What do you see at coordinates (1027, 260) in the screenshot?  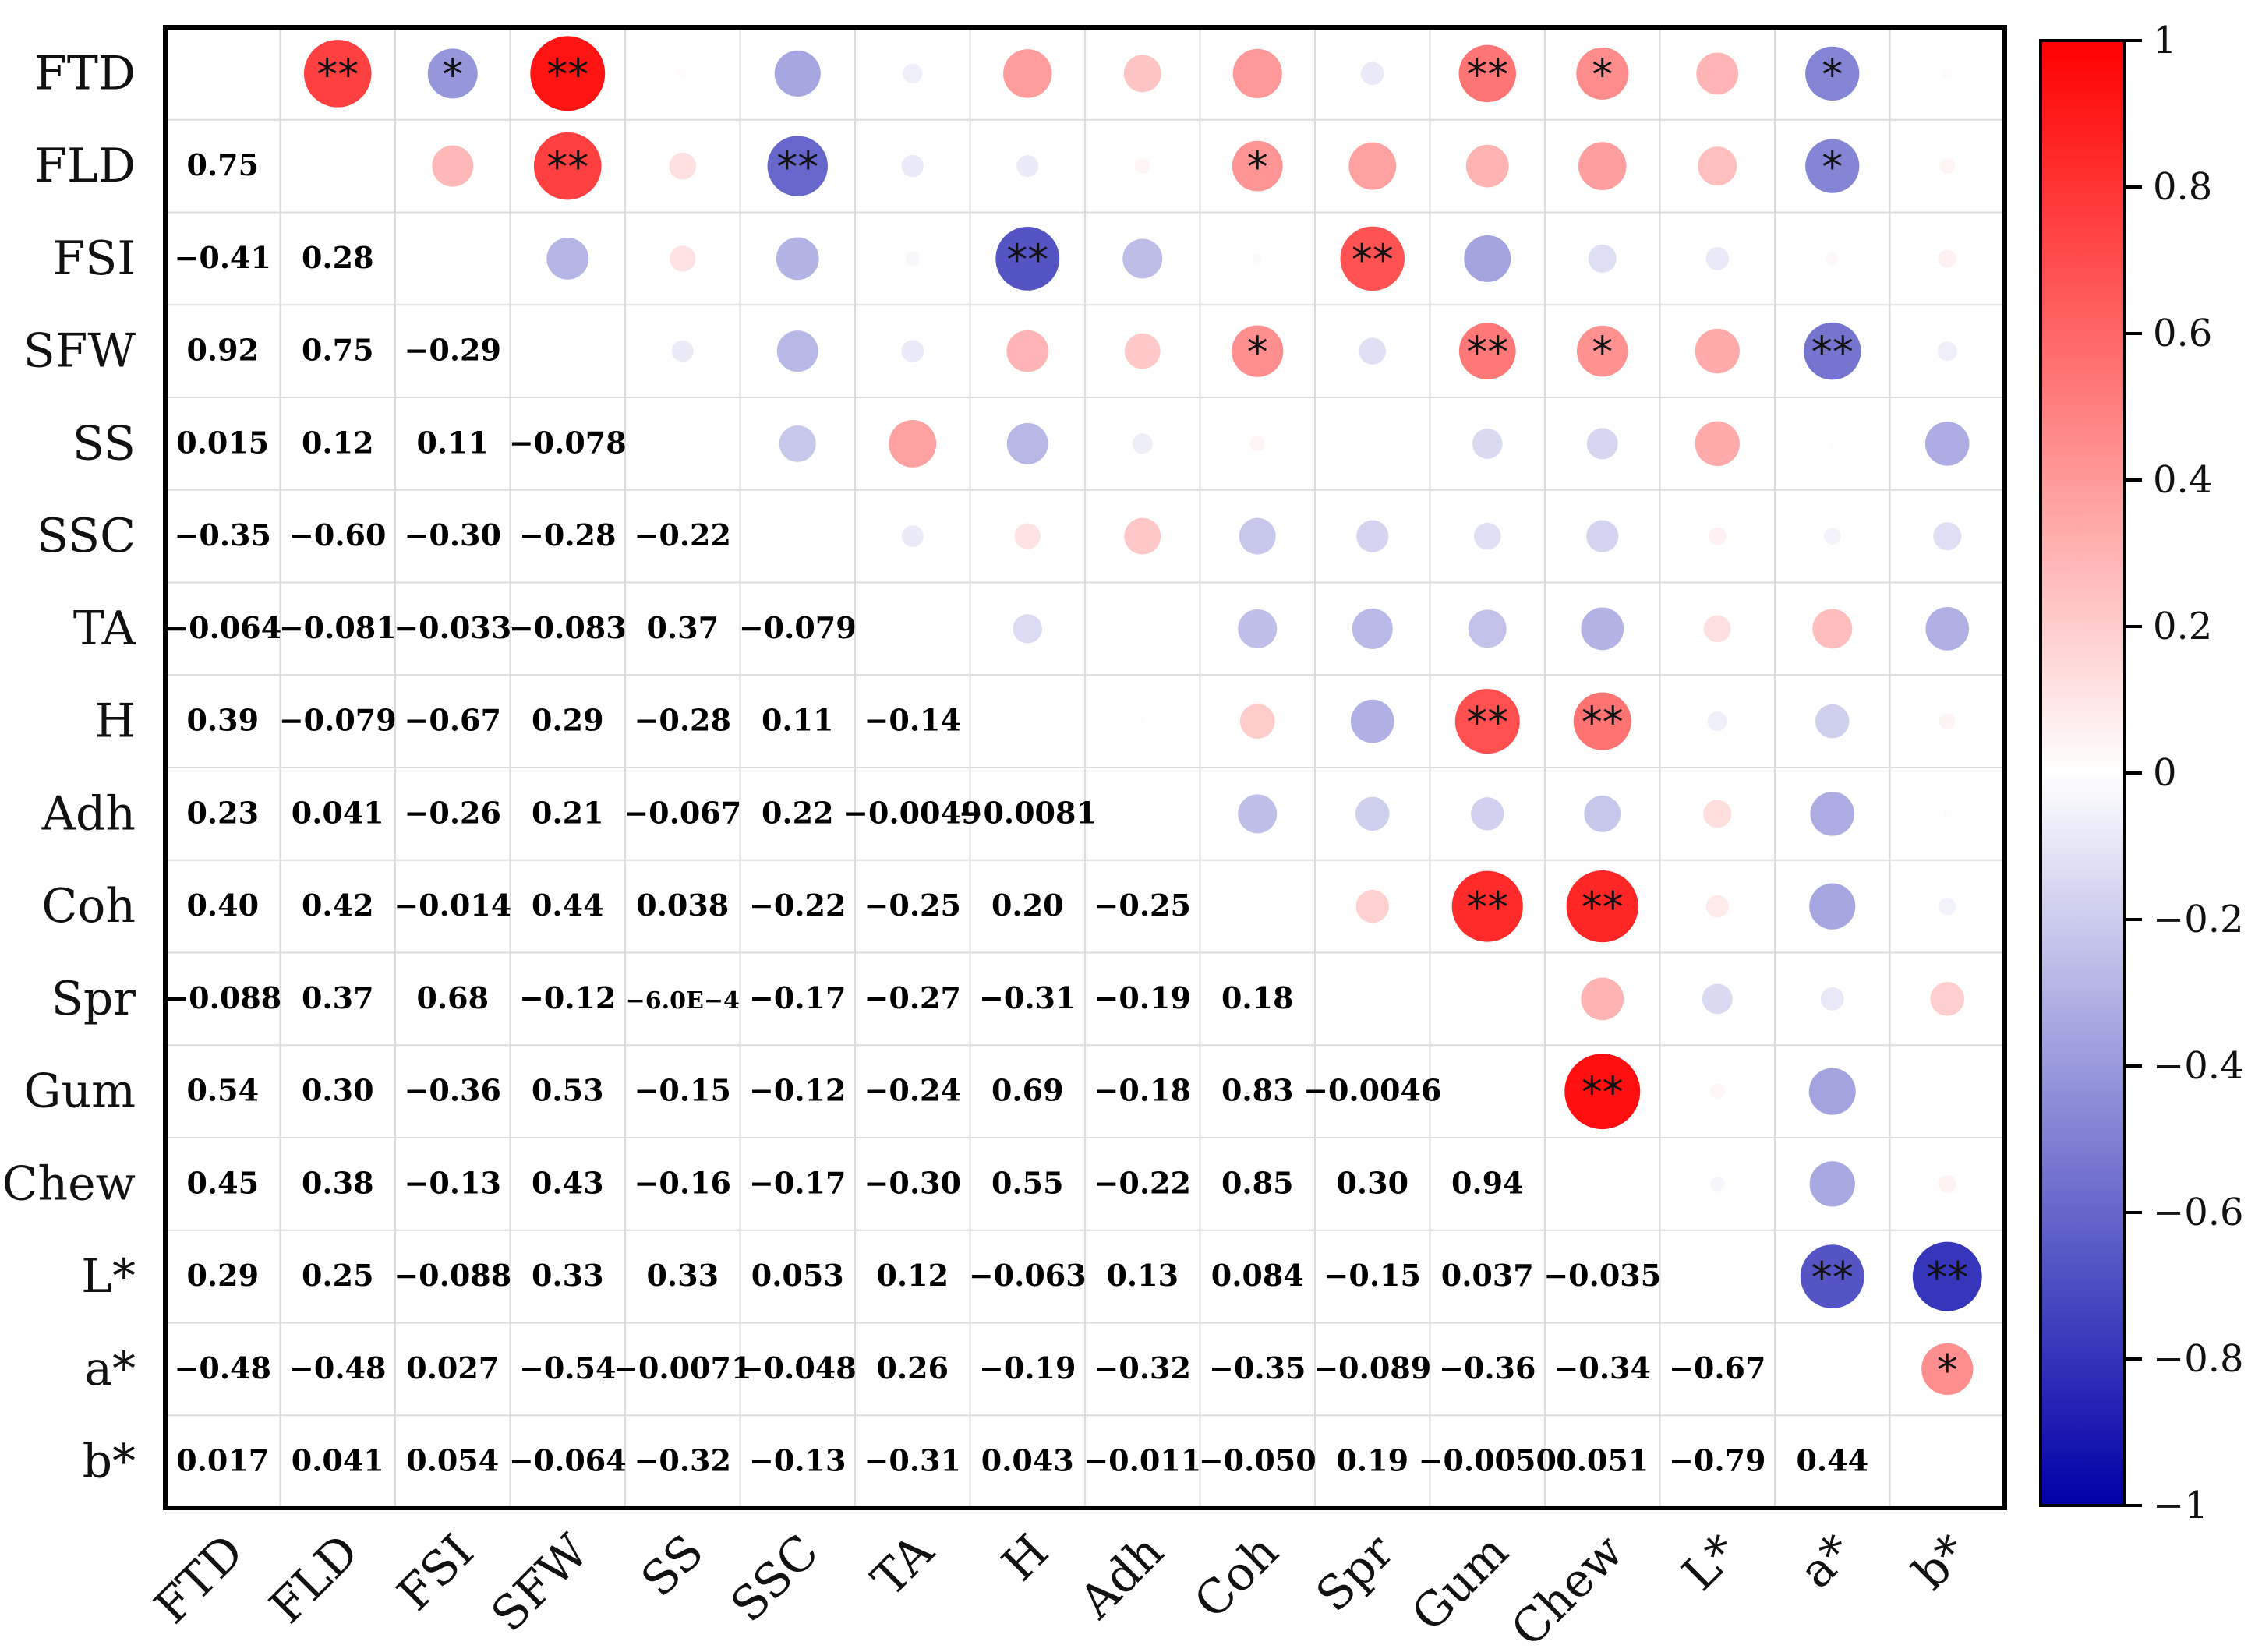 I see `significance-star-fsi-h: **` at bounding box center [1027, 260].